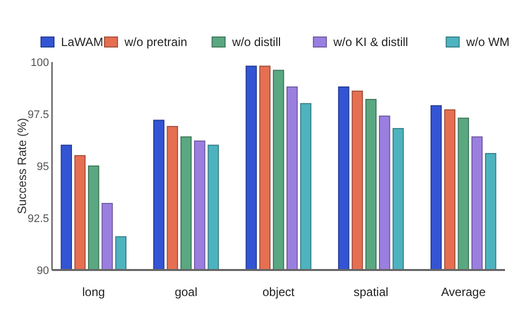  I want to click on x-tick-label: spatial, so click(371, 292).